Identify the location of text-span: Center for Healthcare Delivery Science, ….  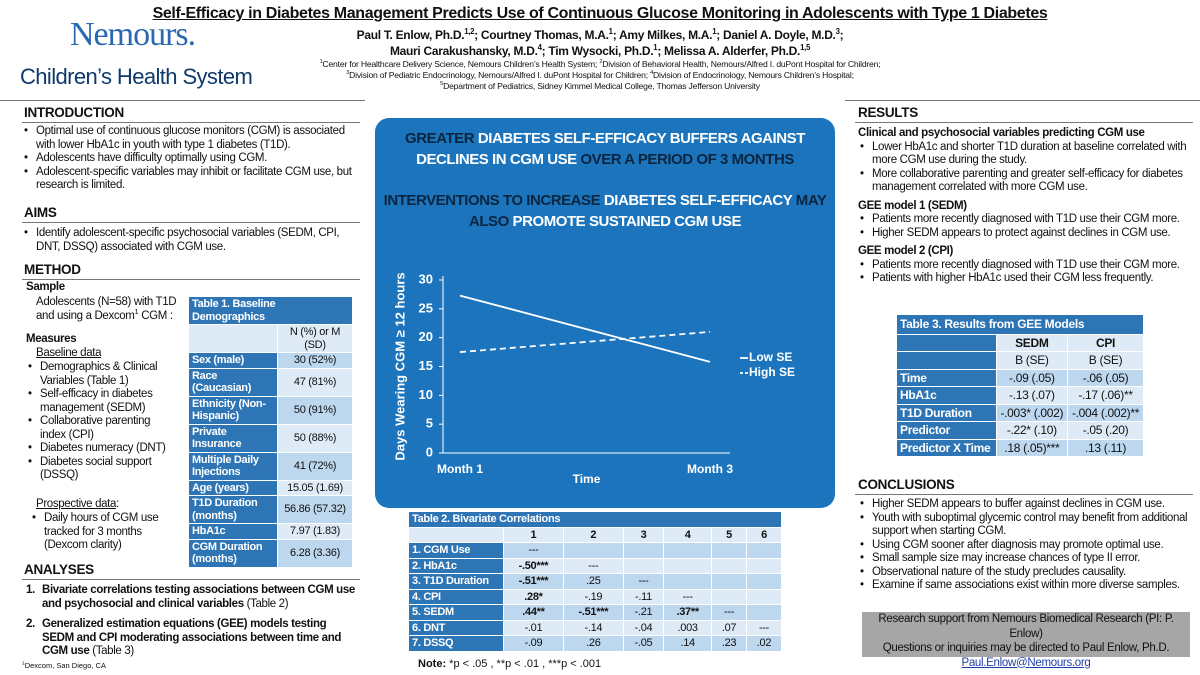
(461, 64).